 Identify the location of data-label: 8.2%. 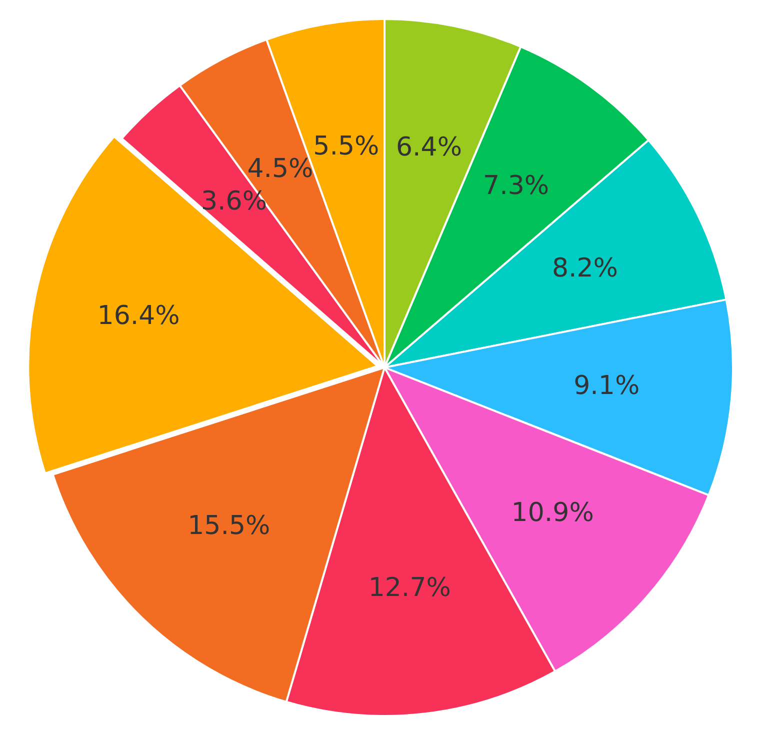
(585, 269).